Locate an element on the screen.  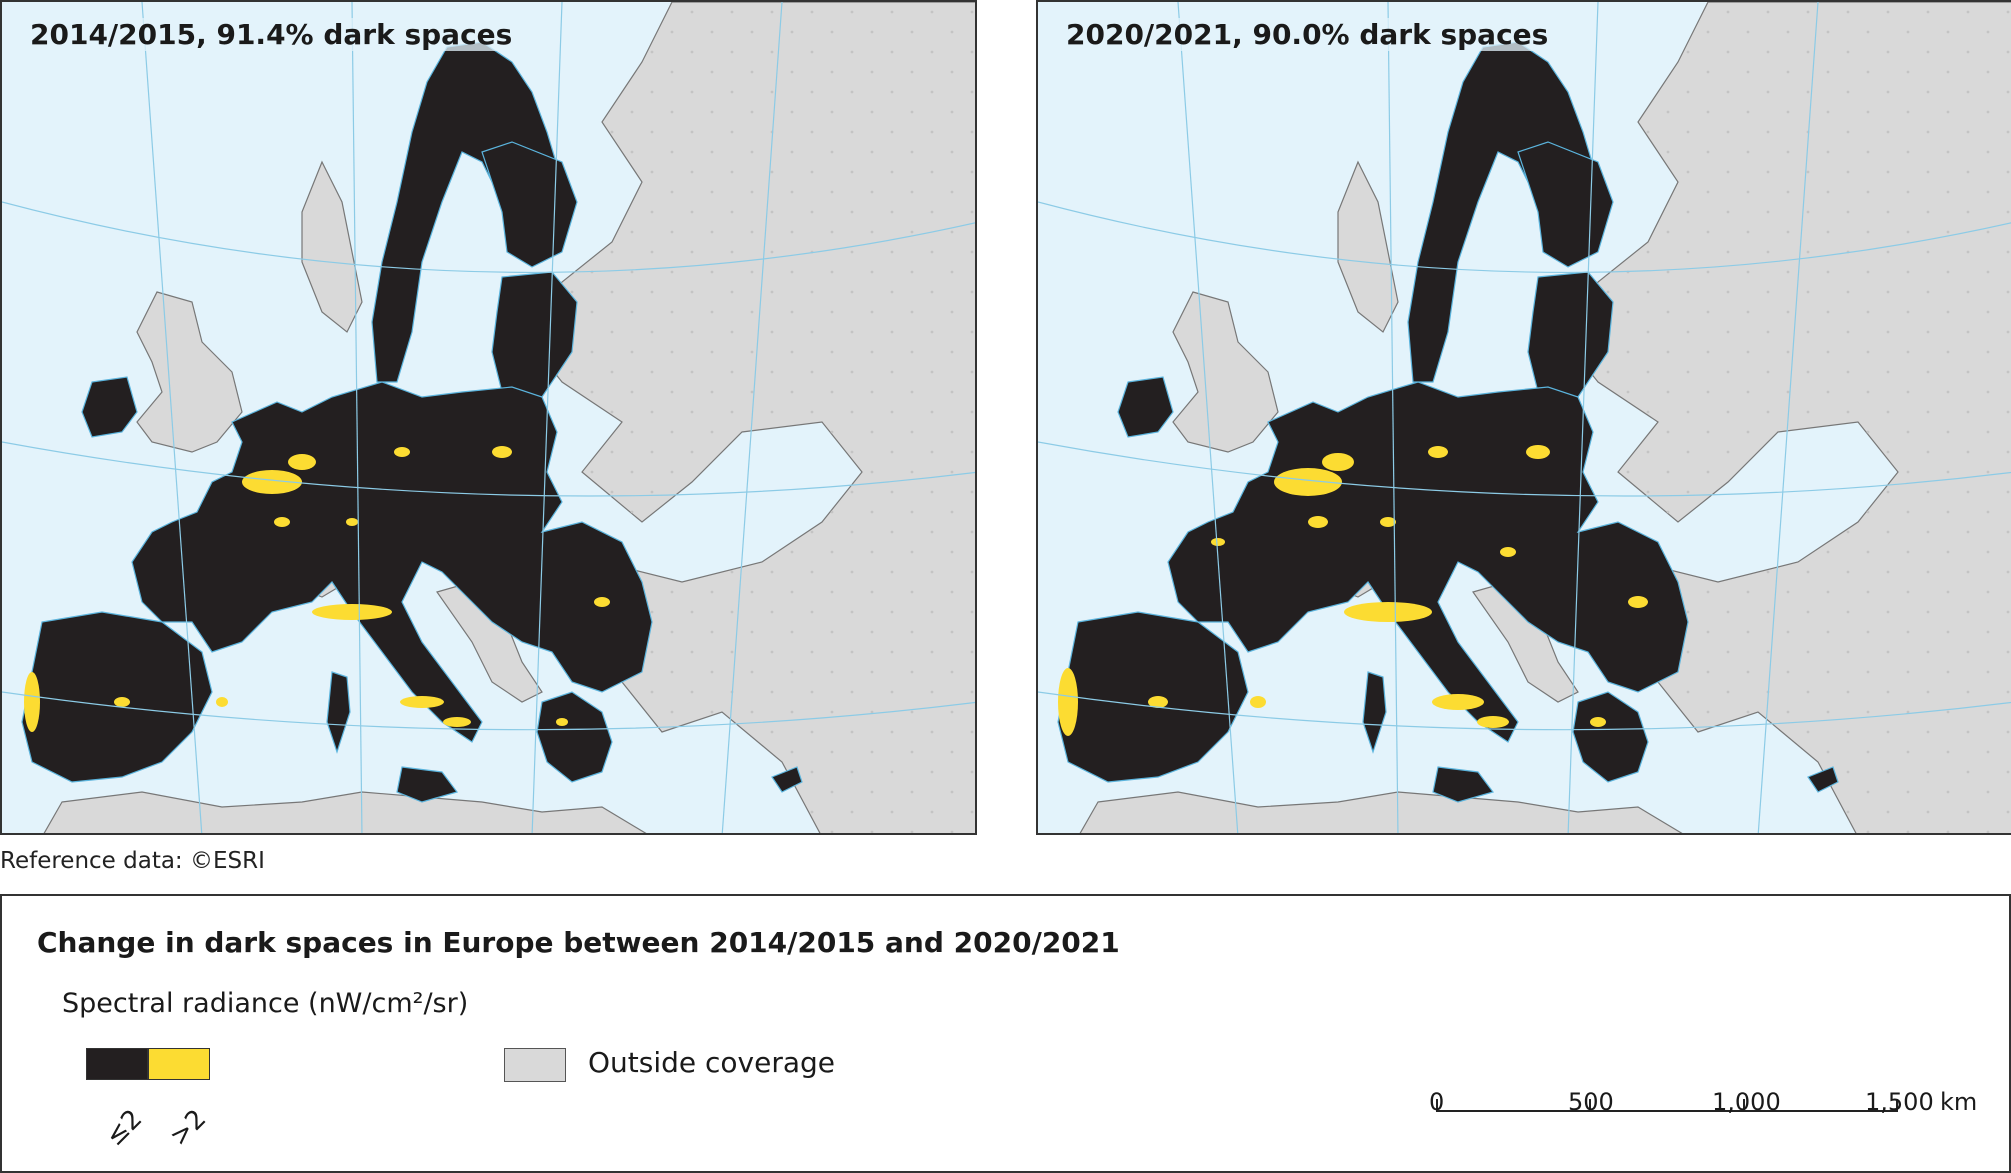
legend-label-high: >2 is located at coordinates (188, 1128).